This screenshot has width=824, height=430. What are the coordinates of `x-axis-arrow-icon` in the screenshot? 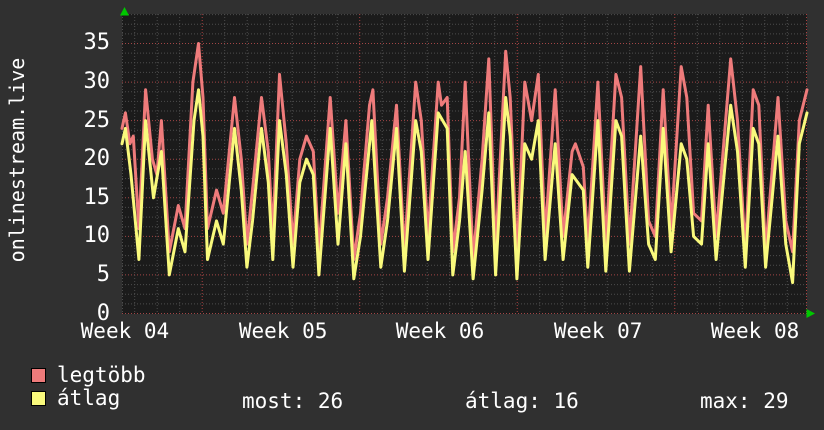 It's located at (810, 313).